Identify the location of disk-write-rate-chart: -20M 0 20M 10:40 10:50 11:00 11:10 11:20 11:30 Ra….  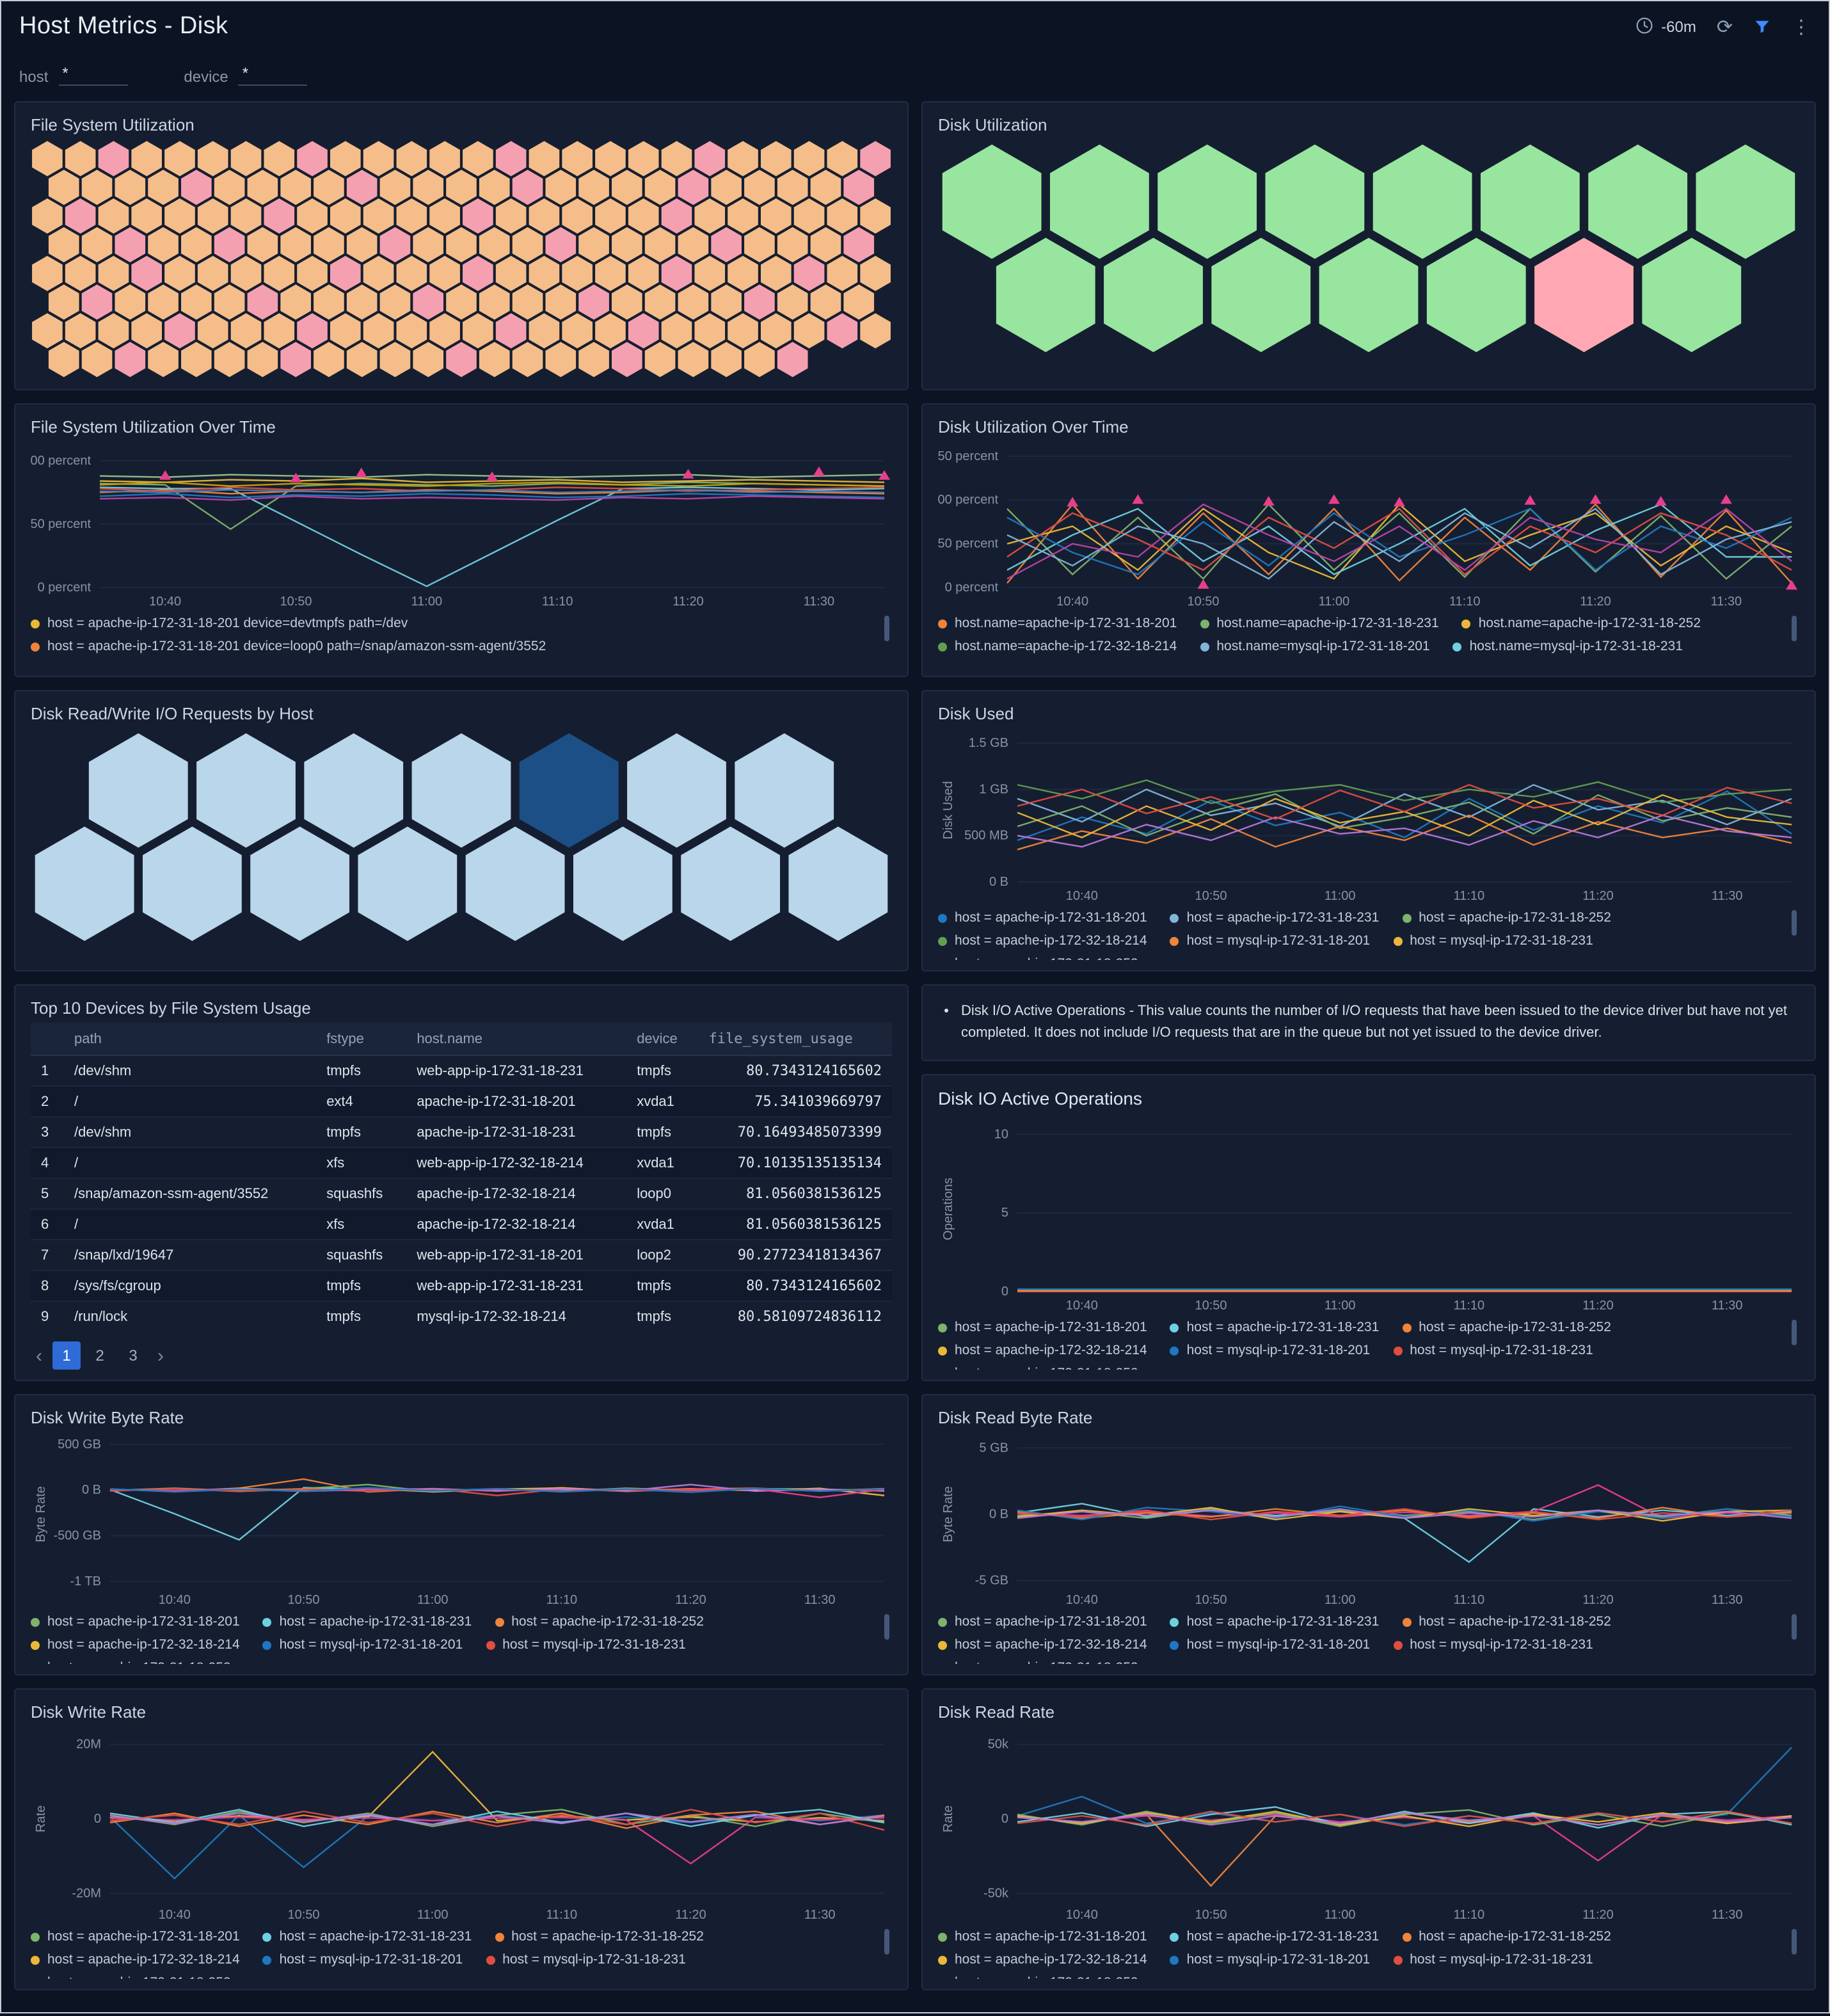
(461, 1825).